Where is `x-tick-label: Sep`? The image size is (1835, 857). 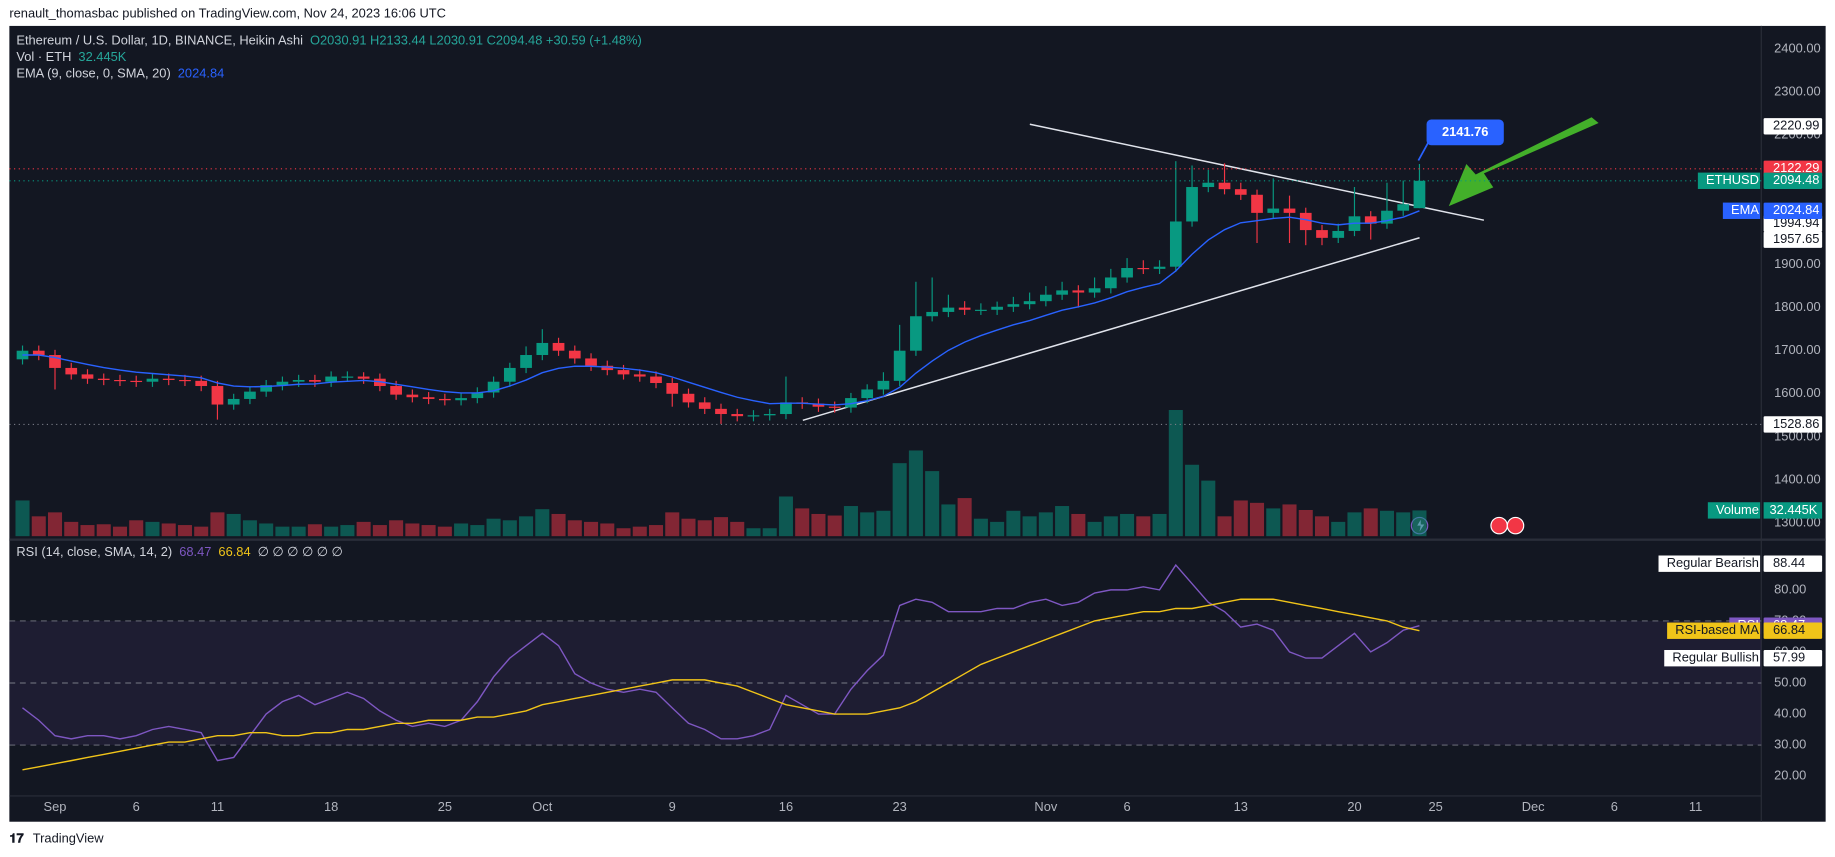
x-tick-label: Sep is located at coordinates (55, 806).